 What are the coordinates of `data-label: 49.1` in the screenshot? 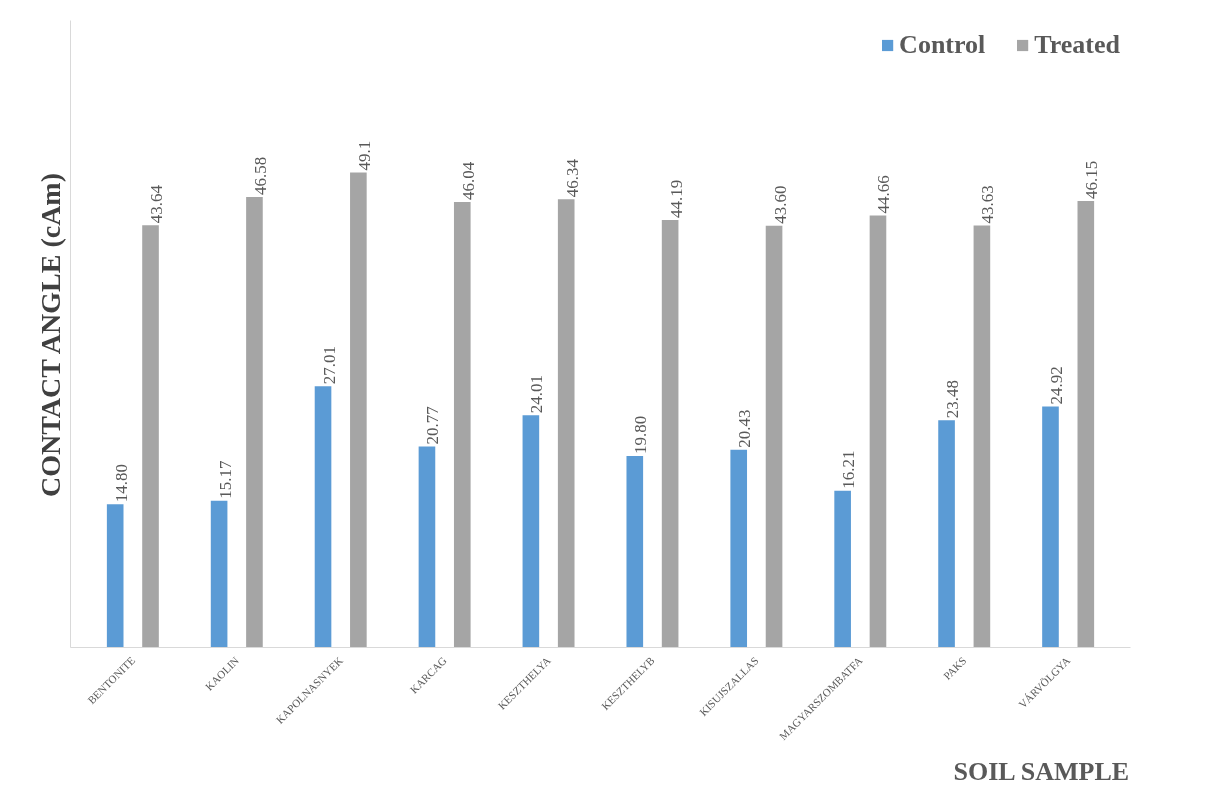 It's located at (364, 155).